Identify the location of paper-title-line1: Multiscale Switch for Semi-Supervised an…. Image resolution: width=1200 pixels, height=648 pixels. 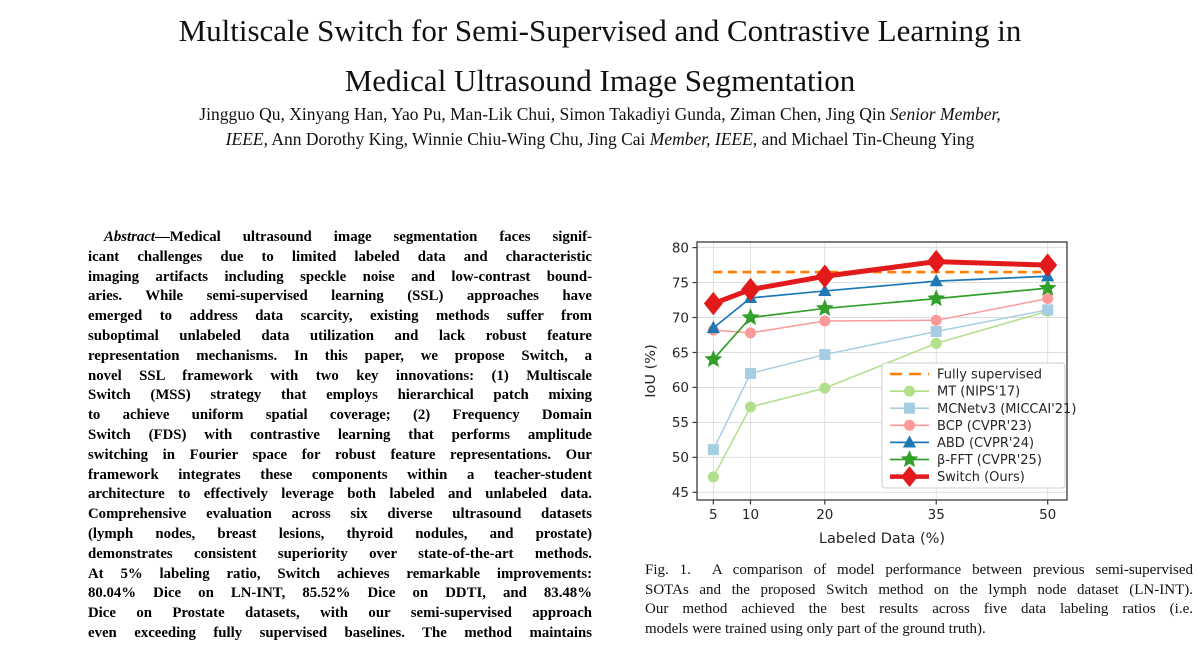
(600, 30).